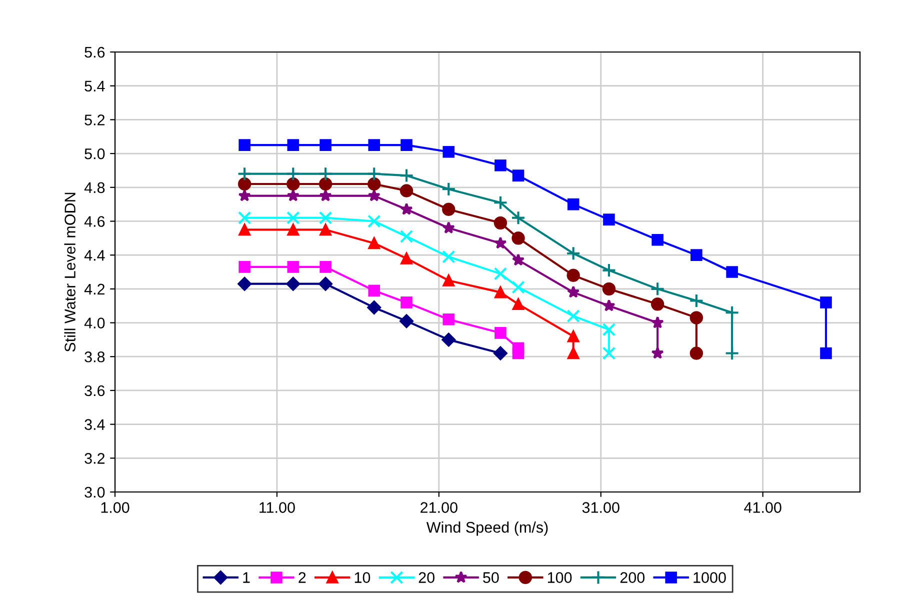 This screenshot has height=610, width=901. Describe the element at coordinates (560, 577) in the screenshot. I see `legend-label: 100` at that location.